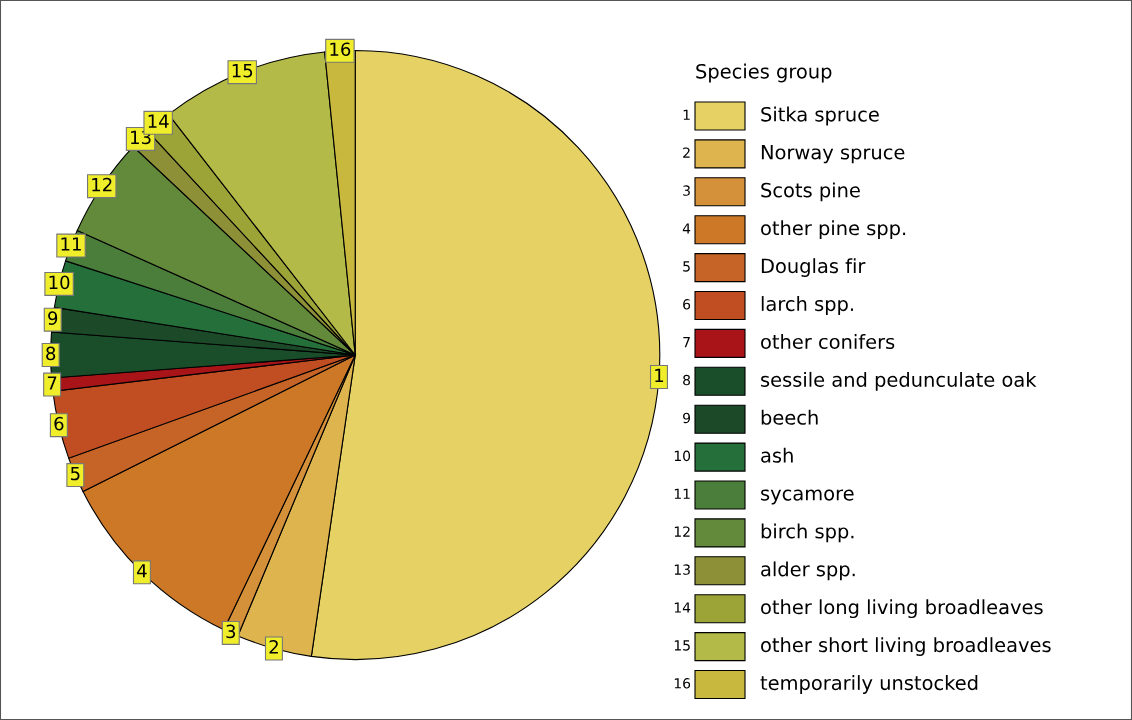 This screenshot has height=720, width=1132. Describe the element at coordinates (682, 569) in the screenshot. I see `text: 13` at that location.